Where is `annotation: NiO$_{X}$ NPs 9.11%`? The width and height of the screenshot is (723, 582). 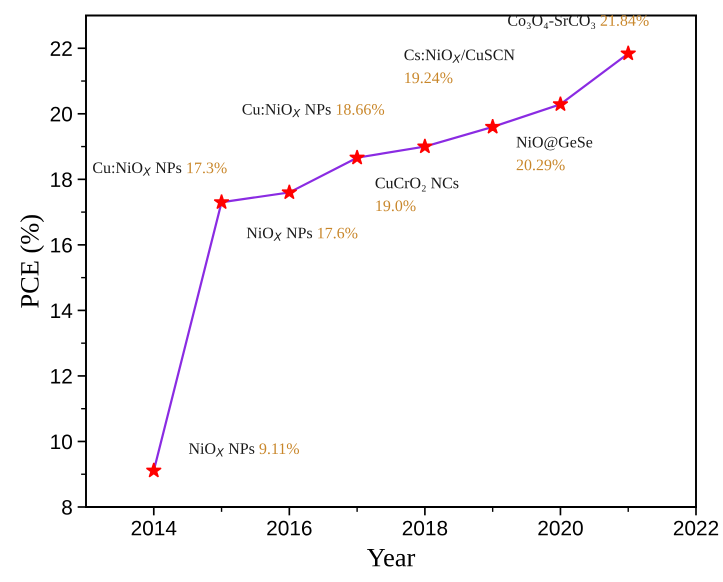 annotation: NiO$_{X}$ NPs 9.11% is located at coordinates (244, 449).